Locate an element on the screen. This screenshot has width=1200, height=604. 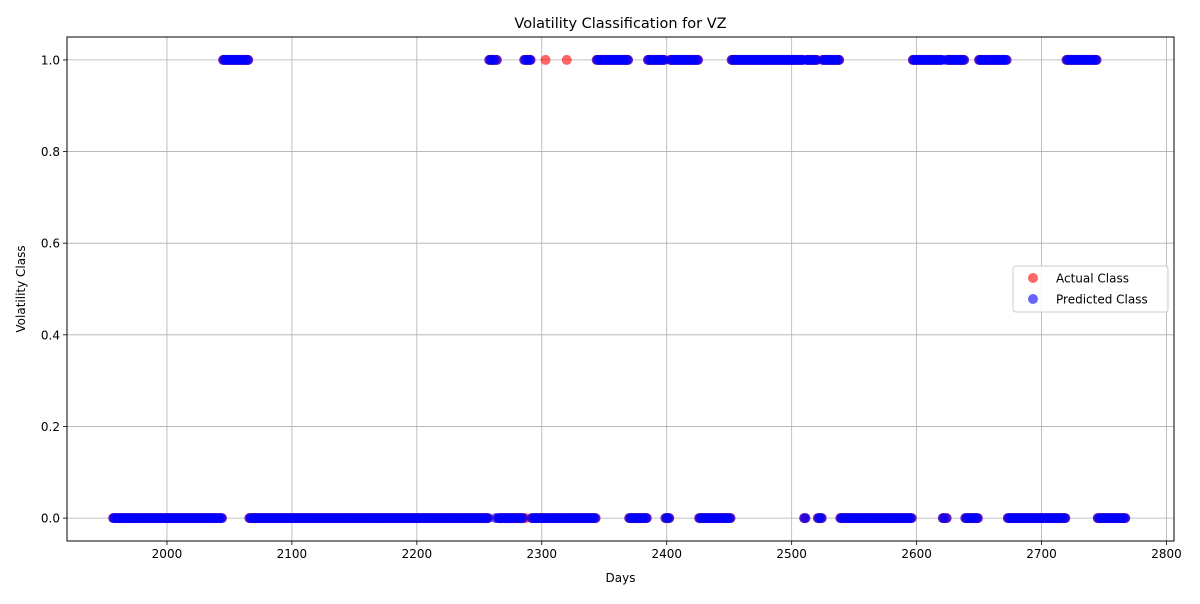
x-tick-label: 2100 is located at coordinates (292, 554).